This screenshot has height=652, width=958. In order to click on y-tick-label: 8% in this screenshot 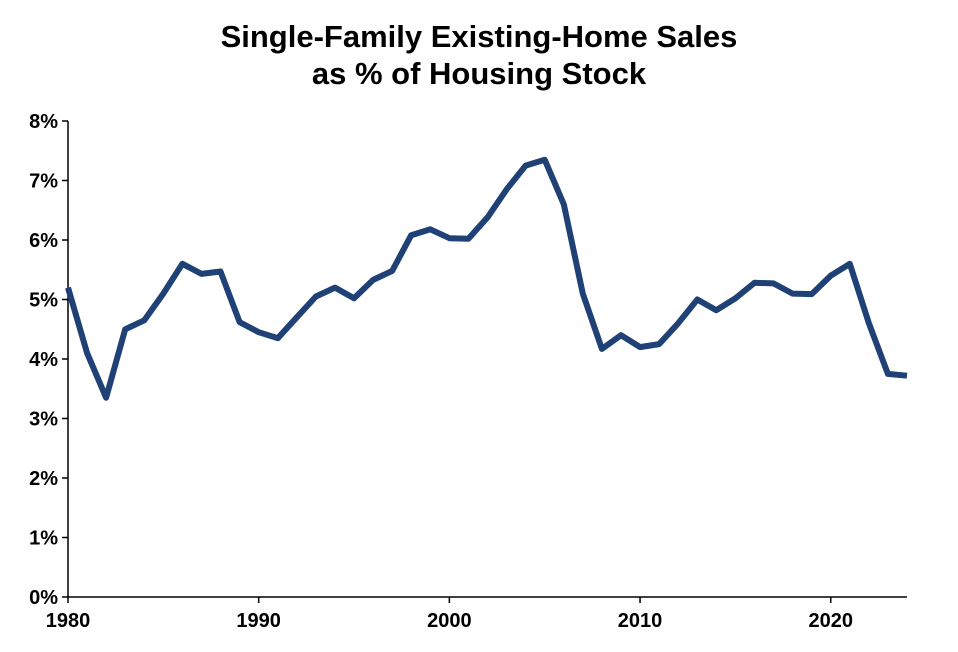, I will do `click(43, 122)`.